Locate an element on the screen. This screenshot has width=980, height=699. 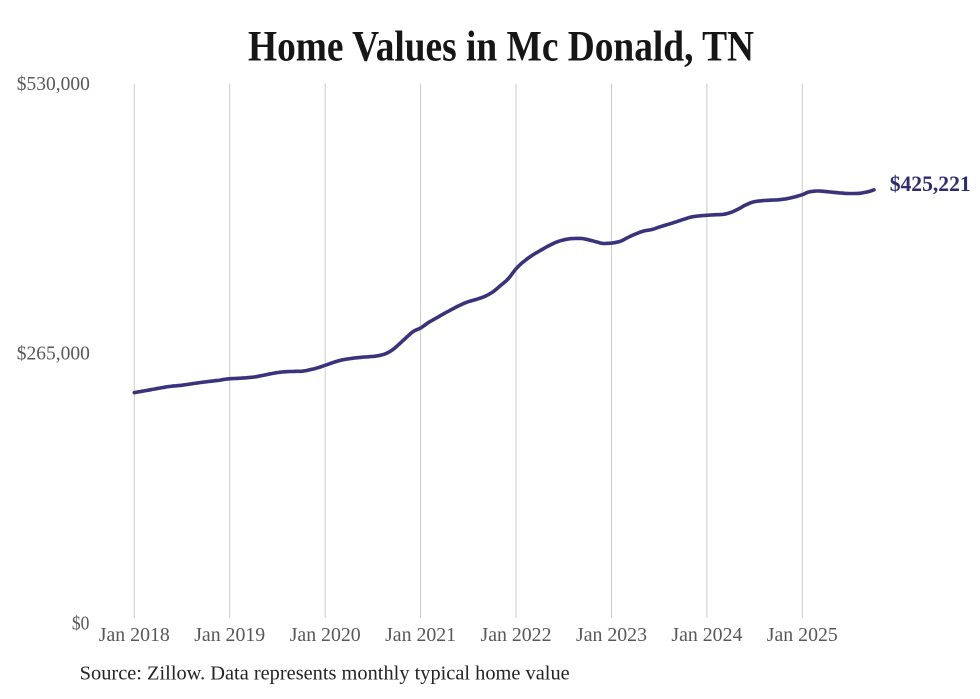
svg-text: Jan 2023 is located at coordinates (611, 635).